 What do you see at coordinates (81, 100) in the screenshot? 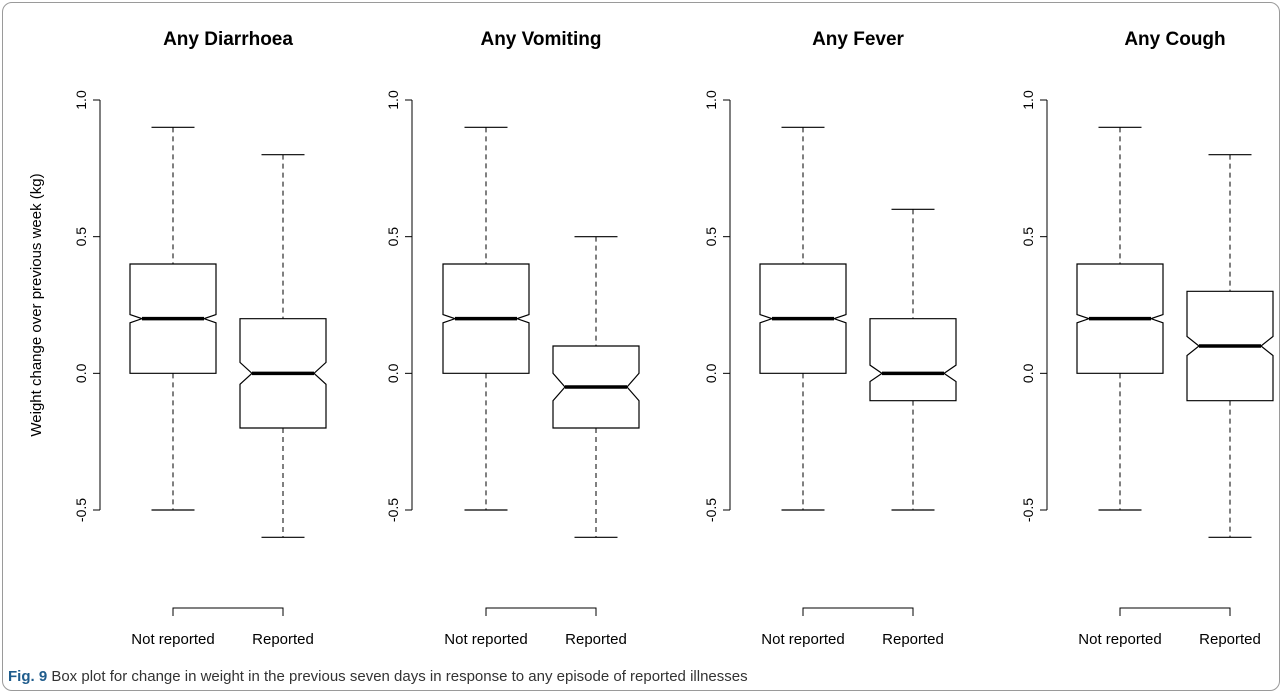
I see `y-tick-label-0-3: 1.0` at bounding box center [81, 100].